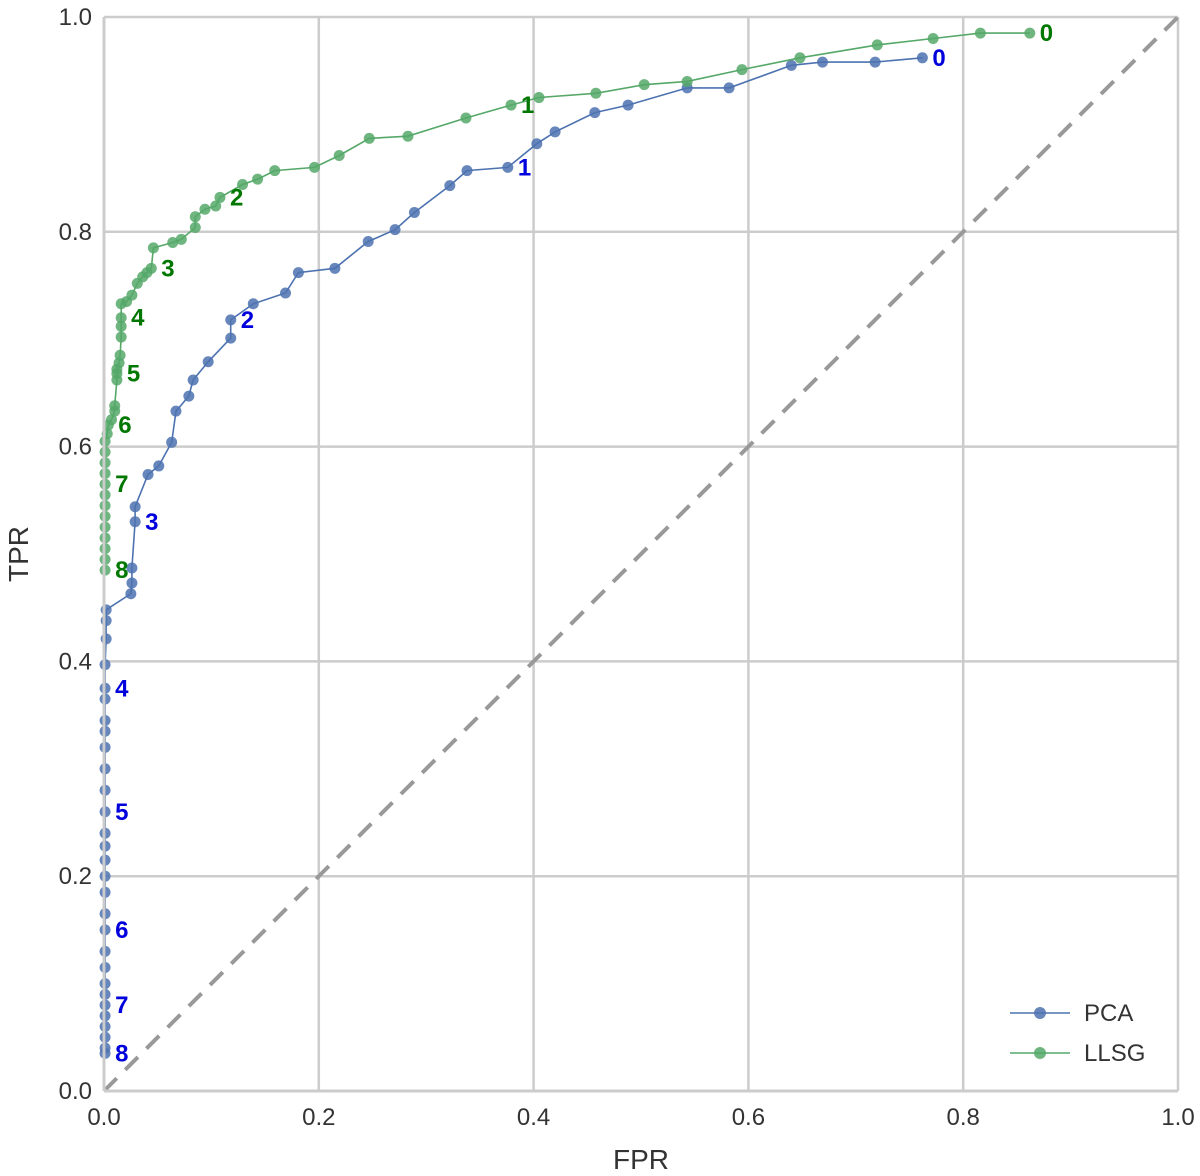 The height and width of the screenshot is (1176, 1200). Describe the element at coordinates (1077, 1033) in the screenshot. I see `legend: PCA LLSG` at that location.